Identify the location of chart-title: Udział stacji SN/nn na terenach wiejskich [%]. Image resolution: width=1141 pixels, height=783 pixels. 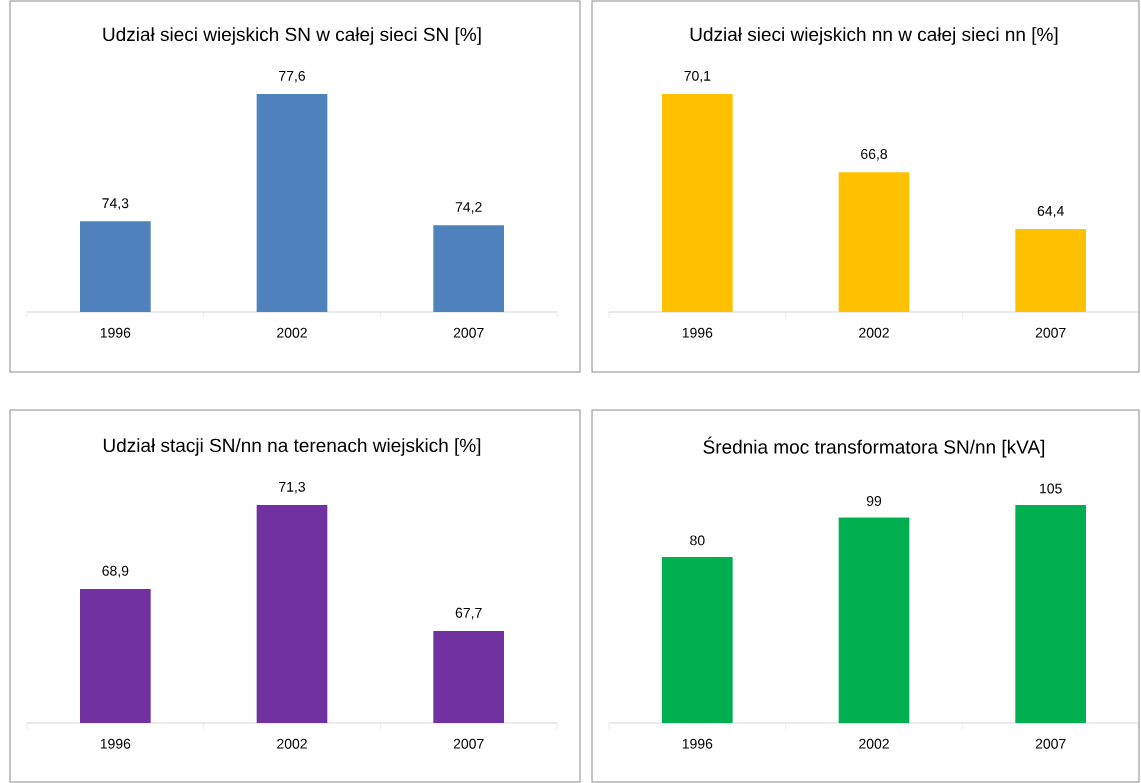
(292, 447).